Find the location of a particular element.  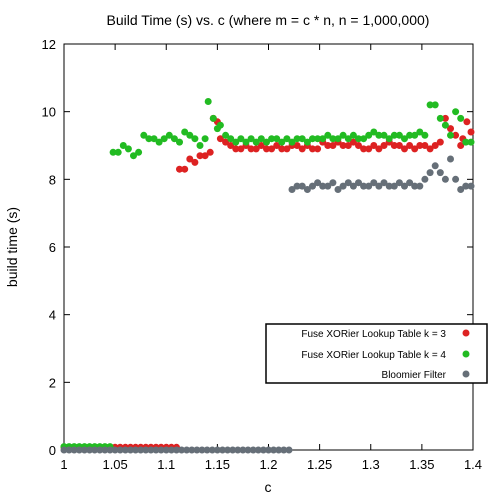

x-tick-label: 1.4 is located at coordinates (473, 464).